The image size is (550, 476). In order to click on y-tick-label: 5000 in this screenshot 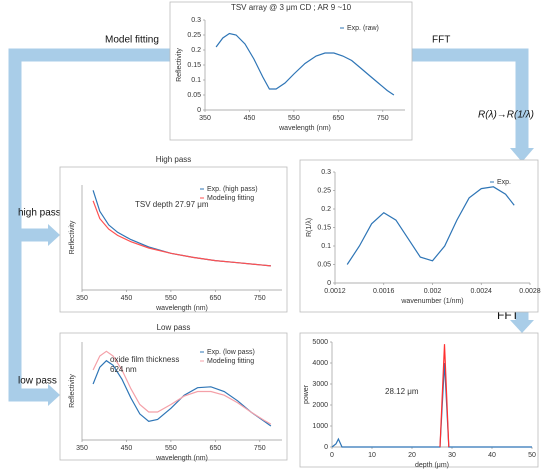, I will do `click(320, 342)`.